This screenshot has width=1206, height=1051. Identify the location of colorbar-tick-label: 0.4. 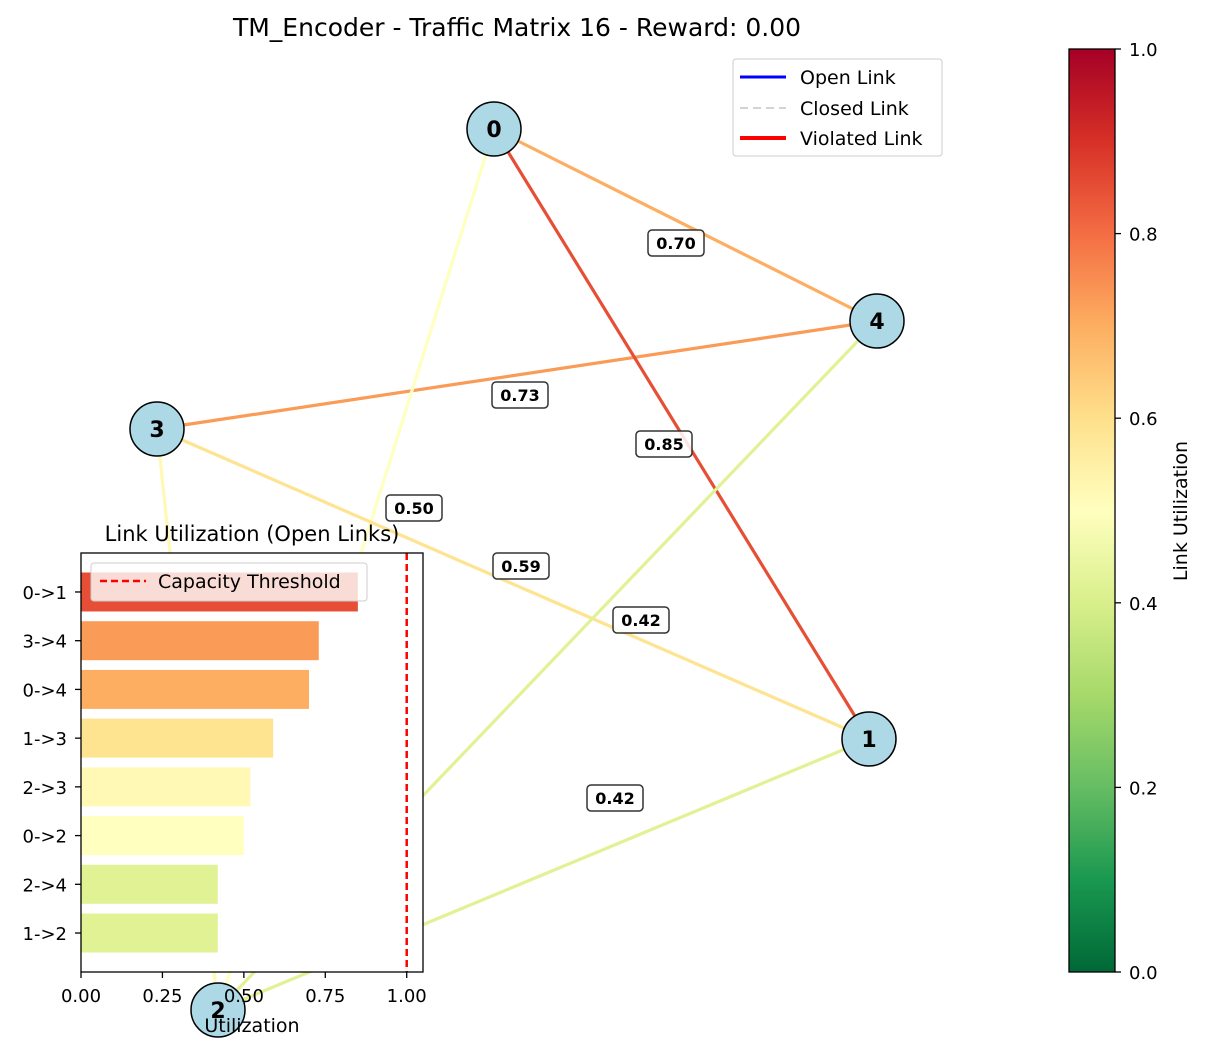
(1143, 604).